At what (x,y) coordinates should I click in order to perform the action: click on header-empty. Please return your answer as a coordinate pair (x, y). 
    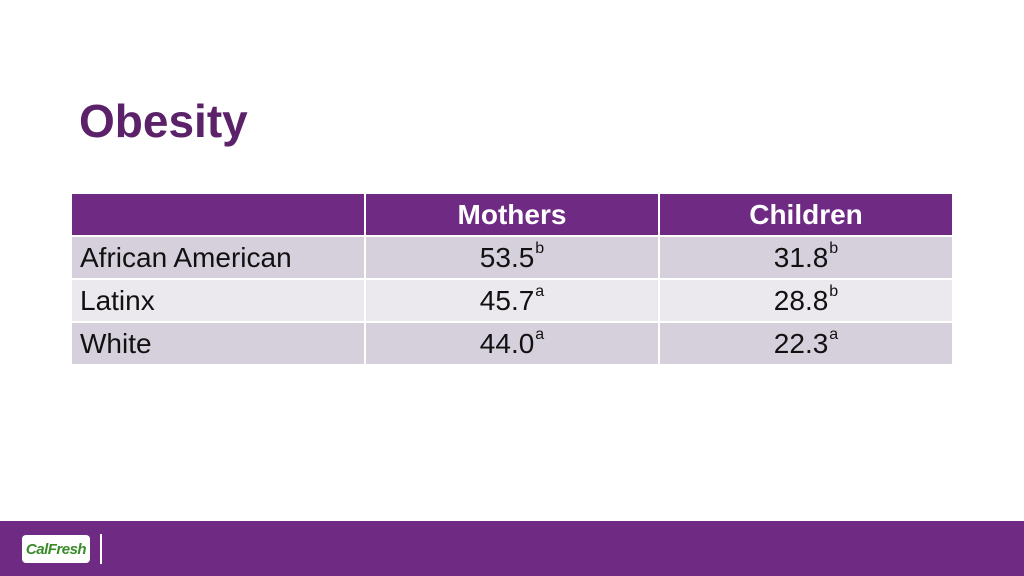
    Looking at the image, I should click on (218, 214).